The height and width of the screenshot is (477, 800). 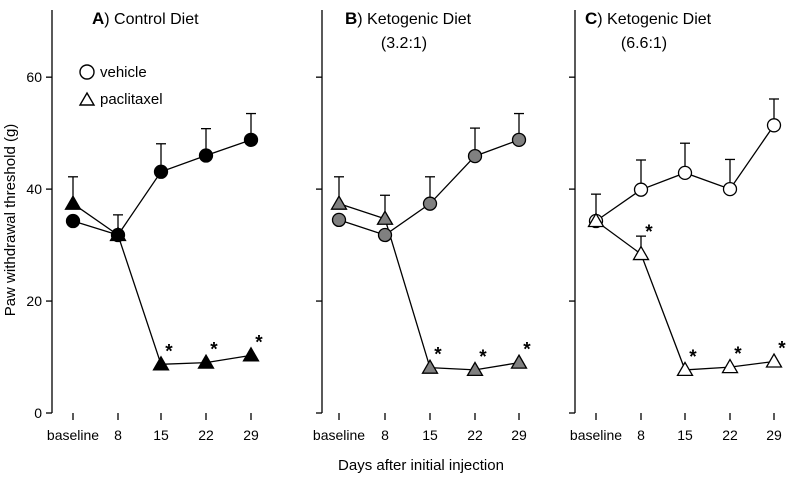 What do you see at coordinates (10, 220) in the screenshot?
I see `y-axis-label: Paw withdrawal threshold (g)` at bounding box center [10, 220].